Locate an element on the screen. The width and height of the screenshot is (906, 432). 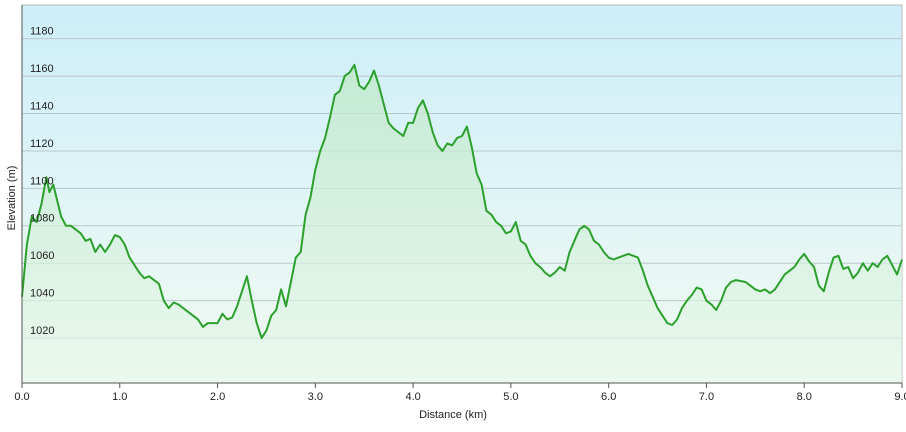
x-tick-label: 4.0 is located at coordinates (412, 397).